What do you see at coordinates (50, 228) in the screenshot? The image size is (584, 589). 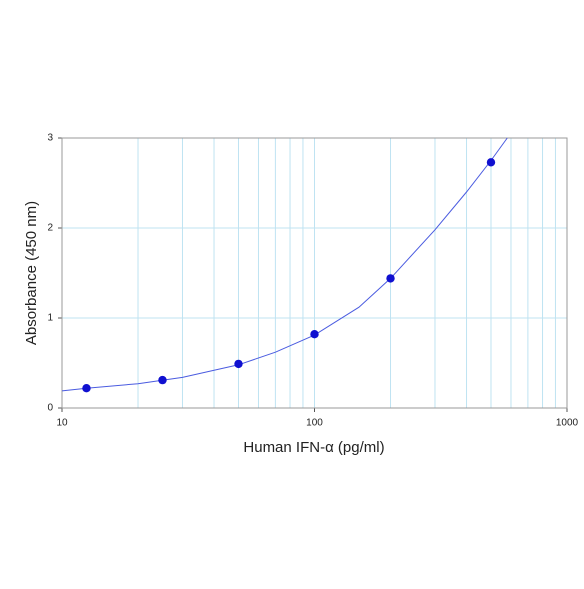 I see `y-tick-label: 2` at bounding box center [50, 228].